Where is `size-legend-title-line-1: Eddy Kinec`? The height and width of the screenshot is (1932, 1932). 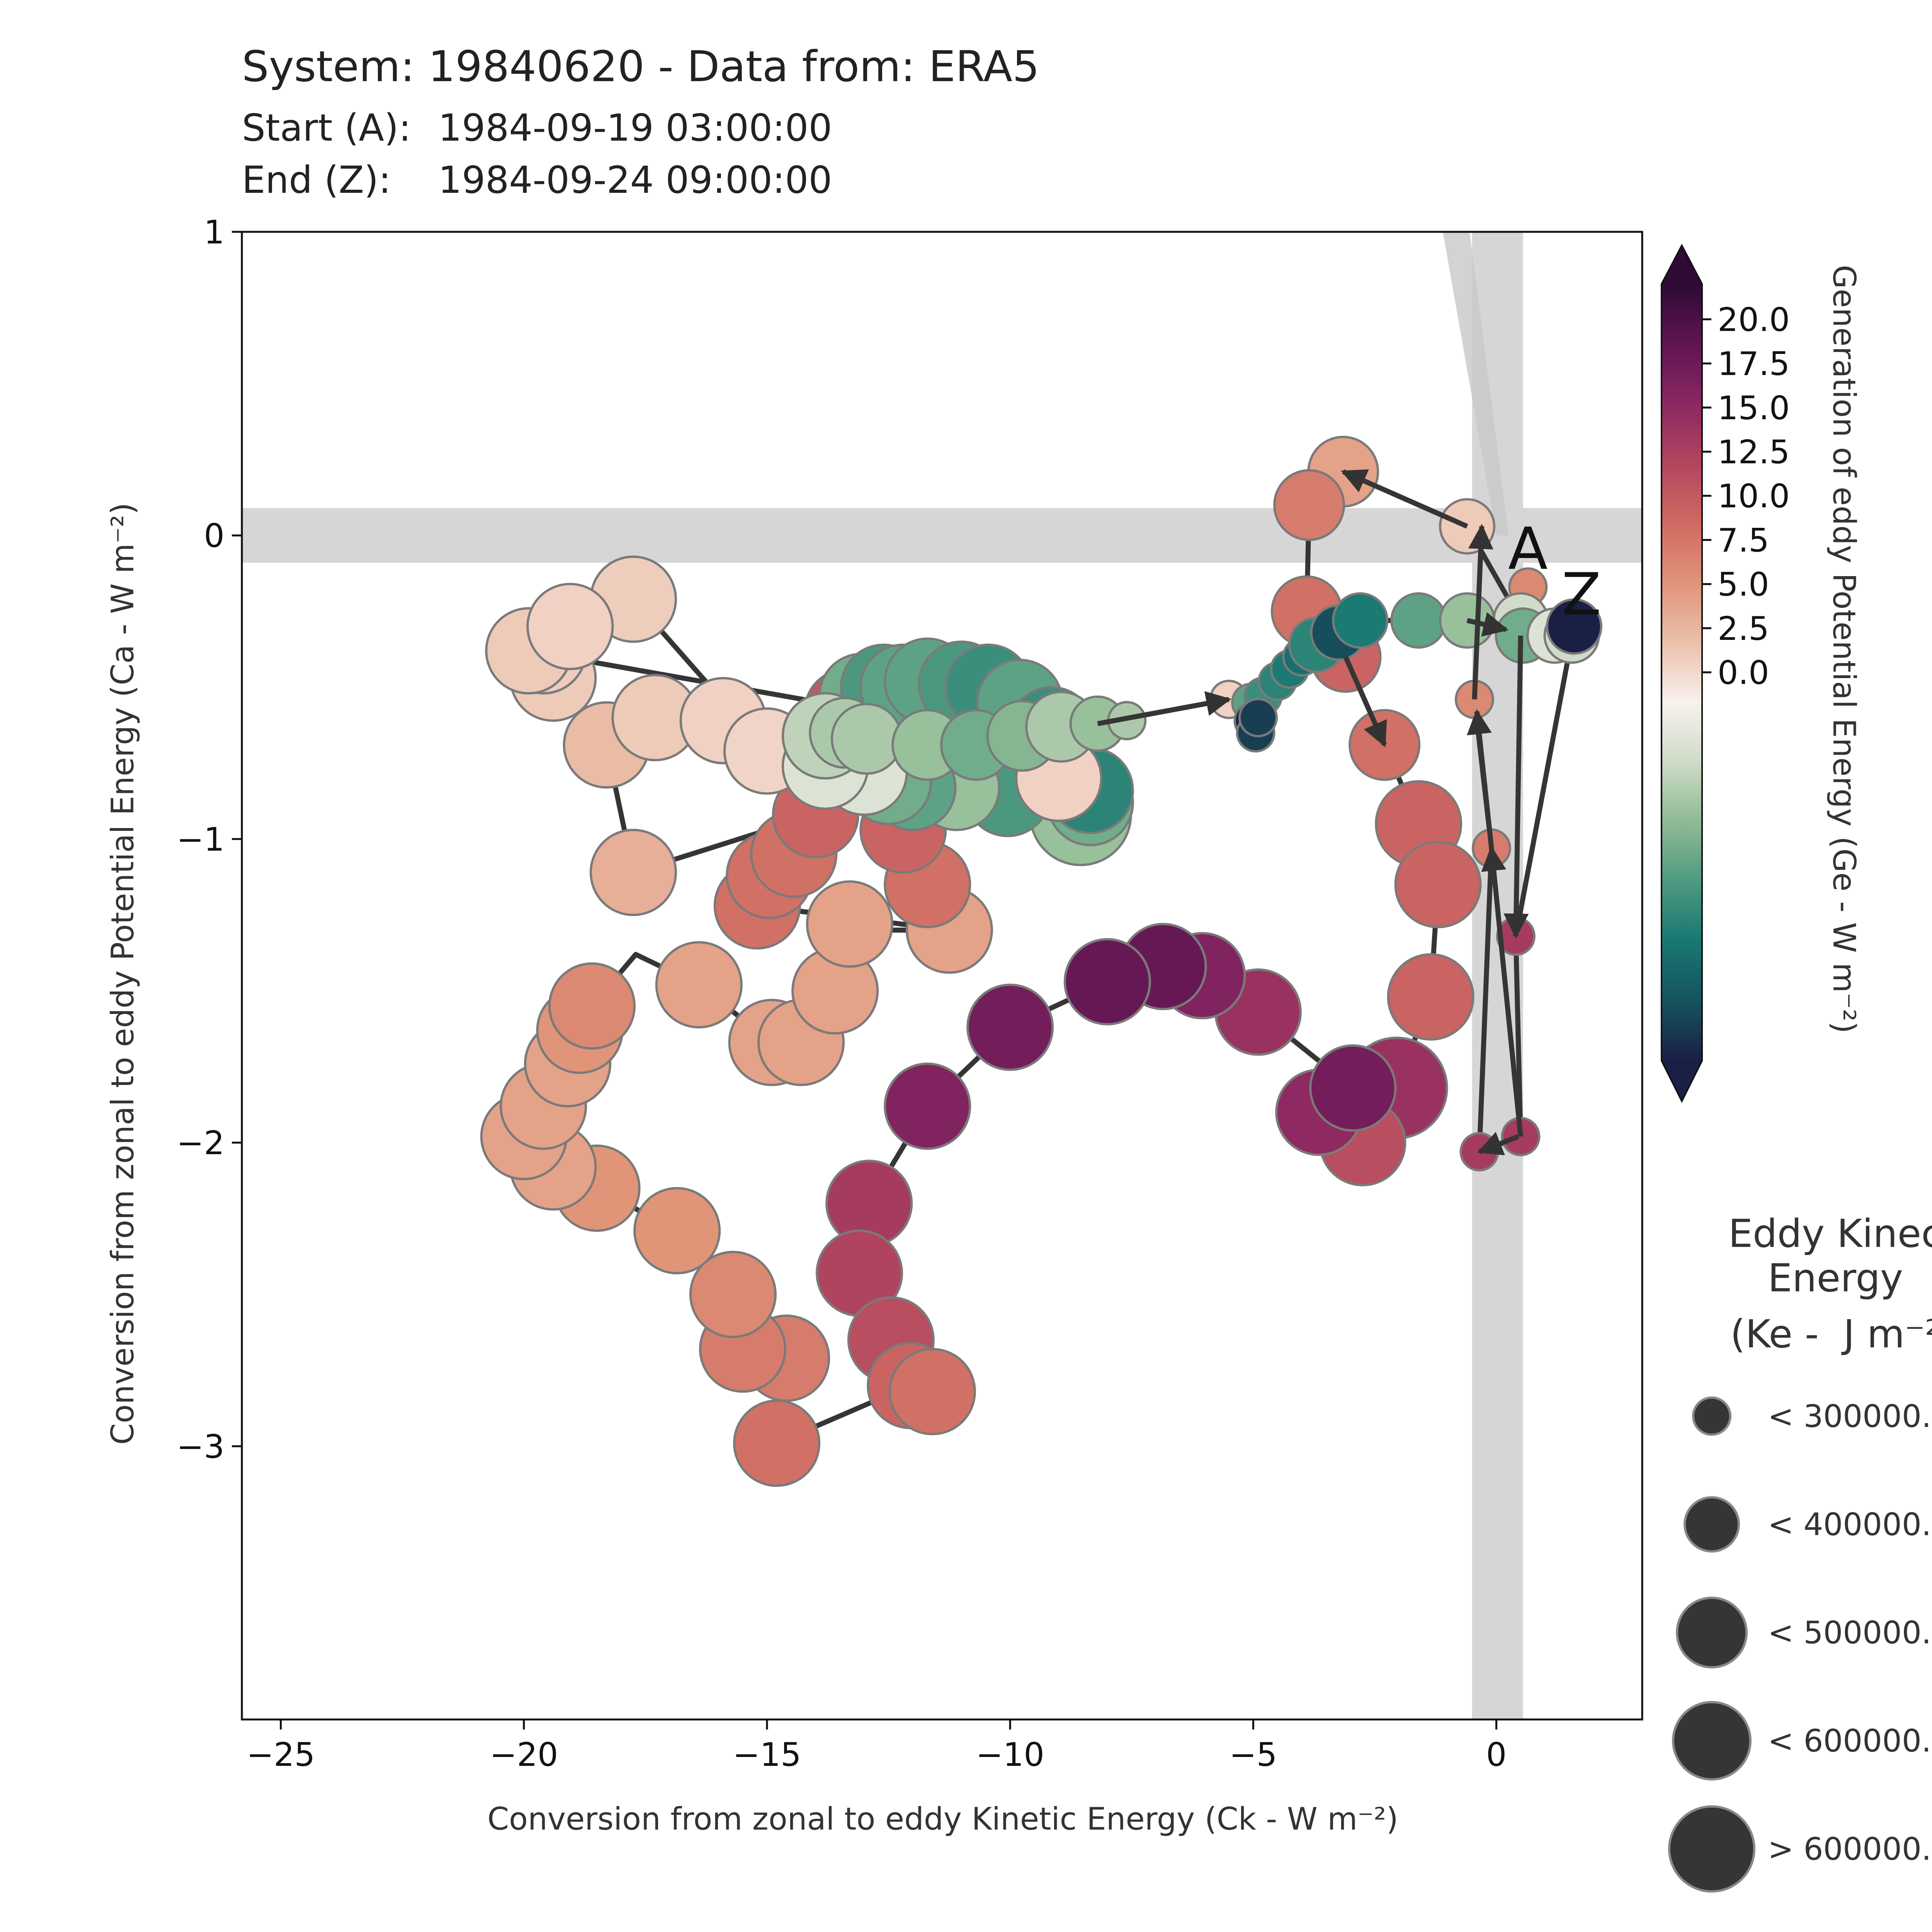
size-legend-title-line-1: Eddy Kinec is located at coordinates (1830, 1234).